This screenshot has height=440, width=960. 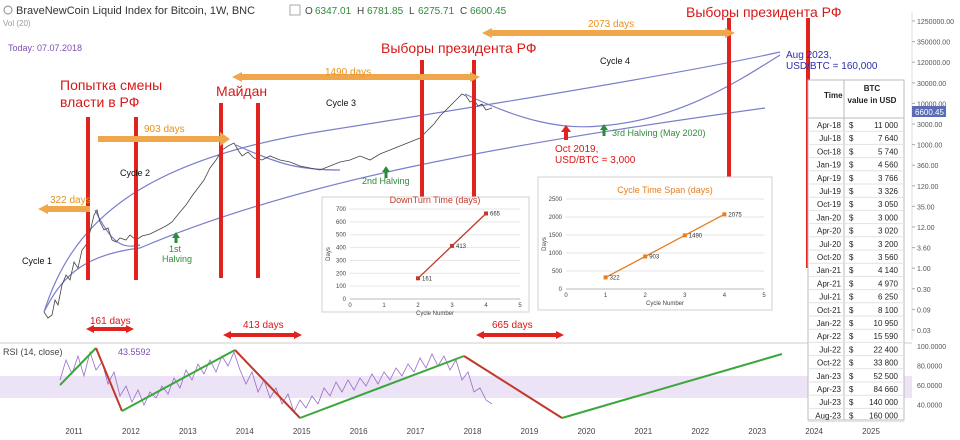 What do you see at coordinates (830, 191) in the screenshot?
I see `table-cell-time: Jul-19` at bounding box center [830, 191].